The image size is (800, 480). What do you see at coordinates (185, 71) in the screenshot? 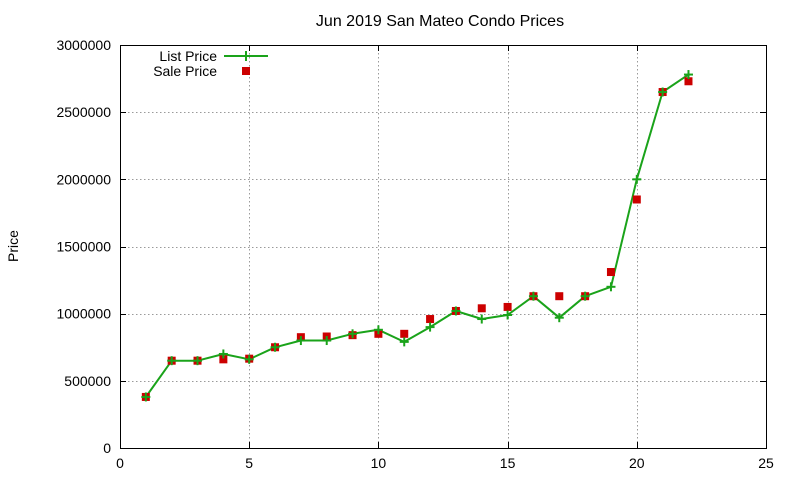
I see `legend-label-sale-price: Sale Price` at bounding box center [185, 71].